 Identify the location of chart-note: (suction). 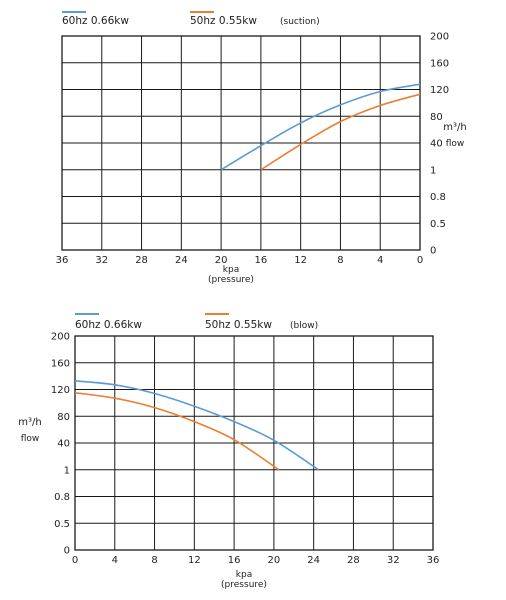
(300, 22).